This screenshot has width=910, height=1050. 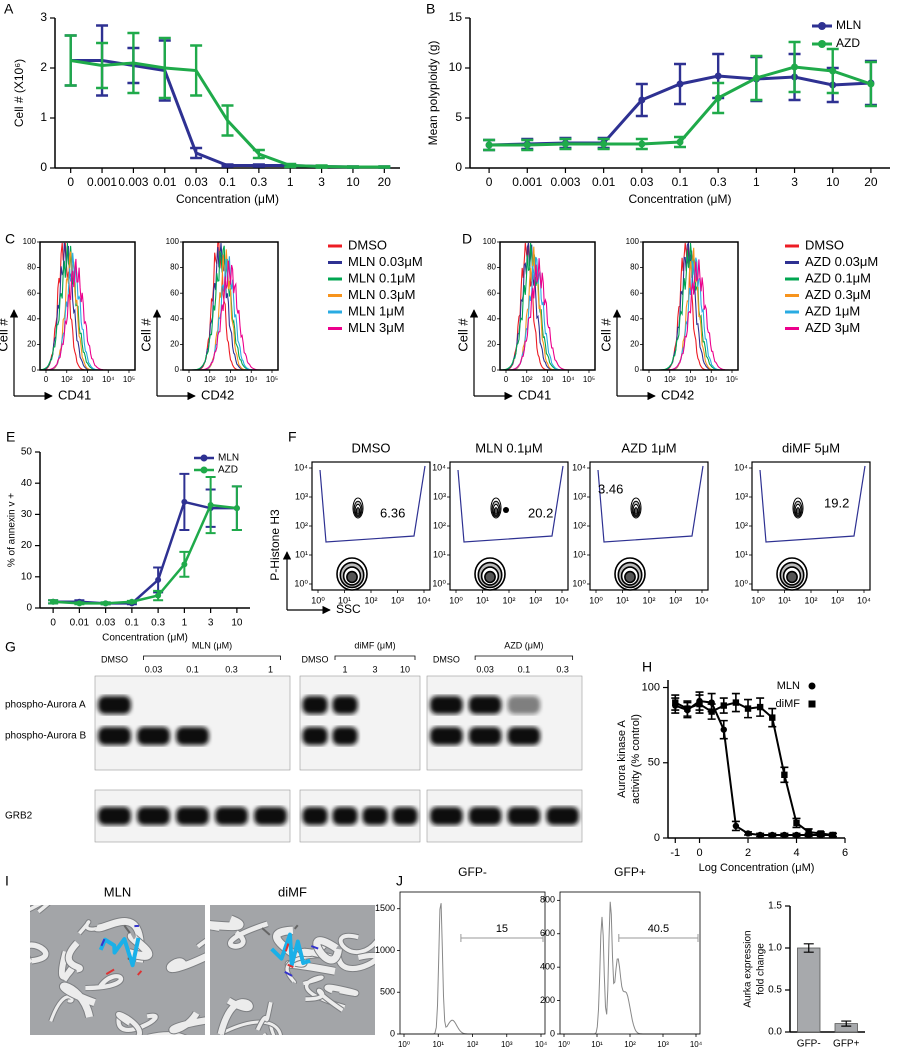 I want to click on y-tick-label: 10⁴, so click(x=439, y=467).